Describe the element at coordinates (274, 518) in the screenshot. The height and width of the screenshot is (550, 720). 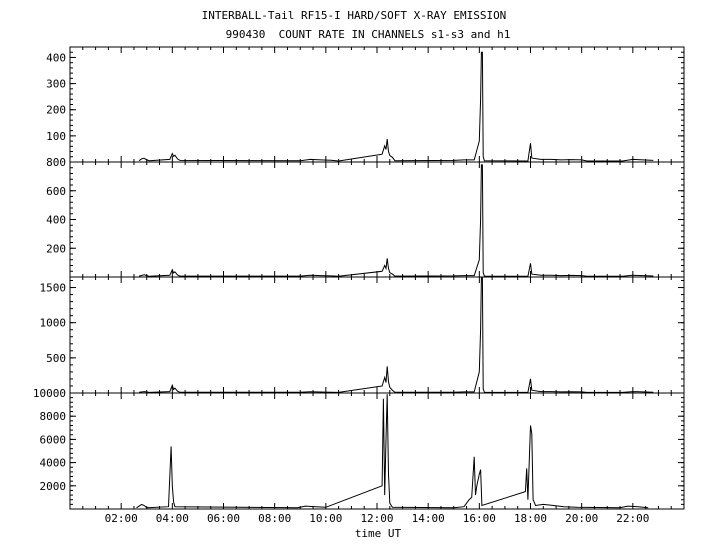
I see `x-tick-label: 08:00` at that location.